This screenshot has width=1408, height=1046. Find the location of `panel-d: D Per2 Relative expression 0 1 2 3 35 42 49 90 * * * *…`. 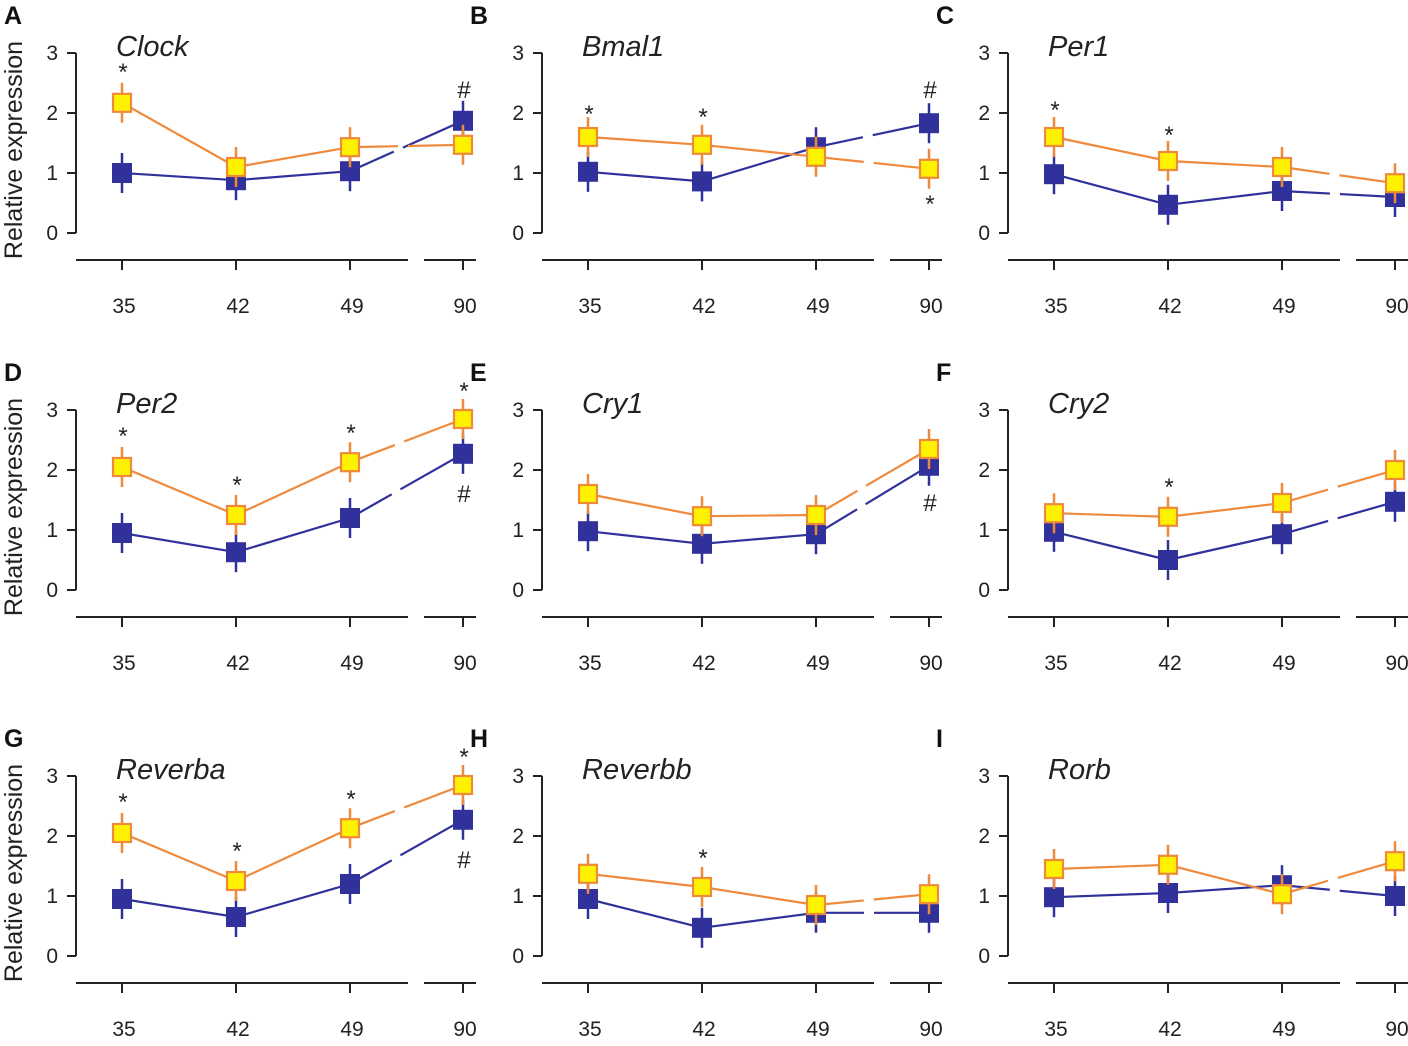

panel-d: D Per2 Relative expression 0 1 2 3 35 42 49 90 * * * *… is located at coordinates (238, 517).